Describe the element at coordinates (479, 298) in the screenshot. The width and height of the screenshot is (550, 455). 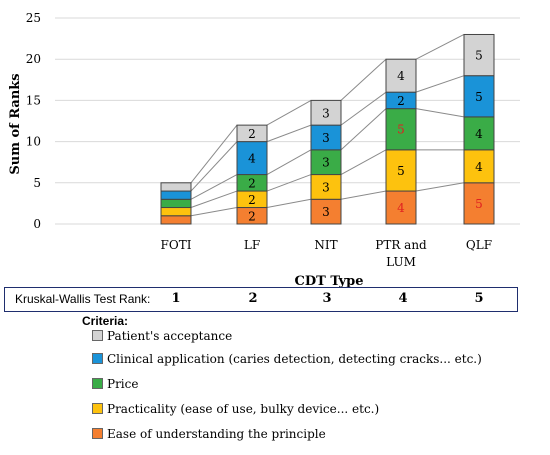
I see `rank-value-5: 5` at that location.